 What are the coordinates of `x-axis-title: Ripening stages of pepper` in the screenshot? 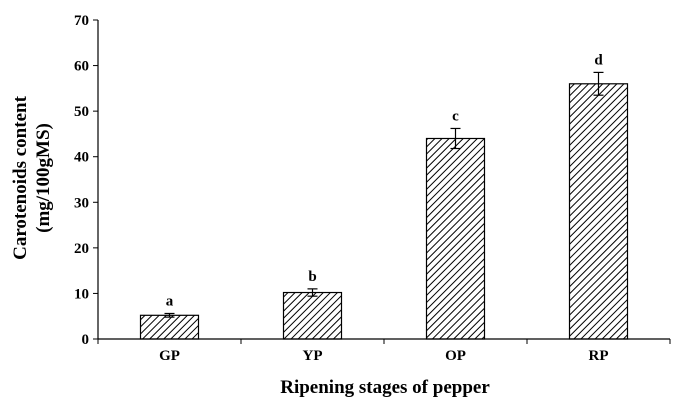 It's located at (385, 387).